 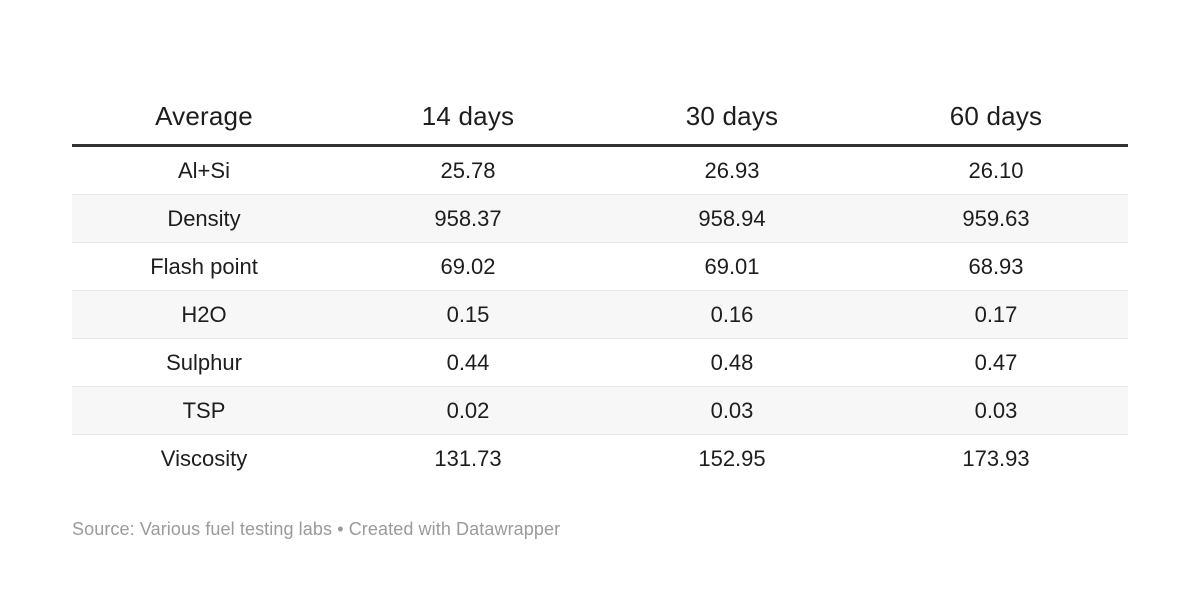 I want to click on table-cell: 26.10, so click(x=996, y=170).